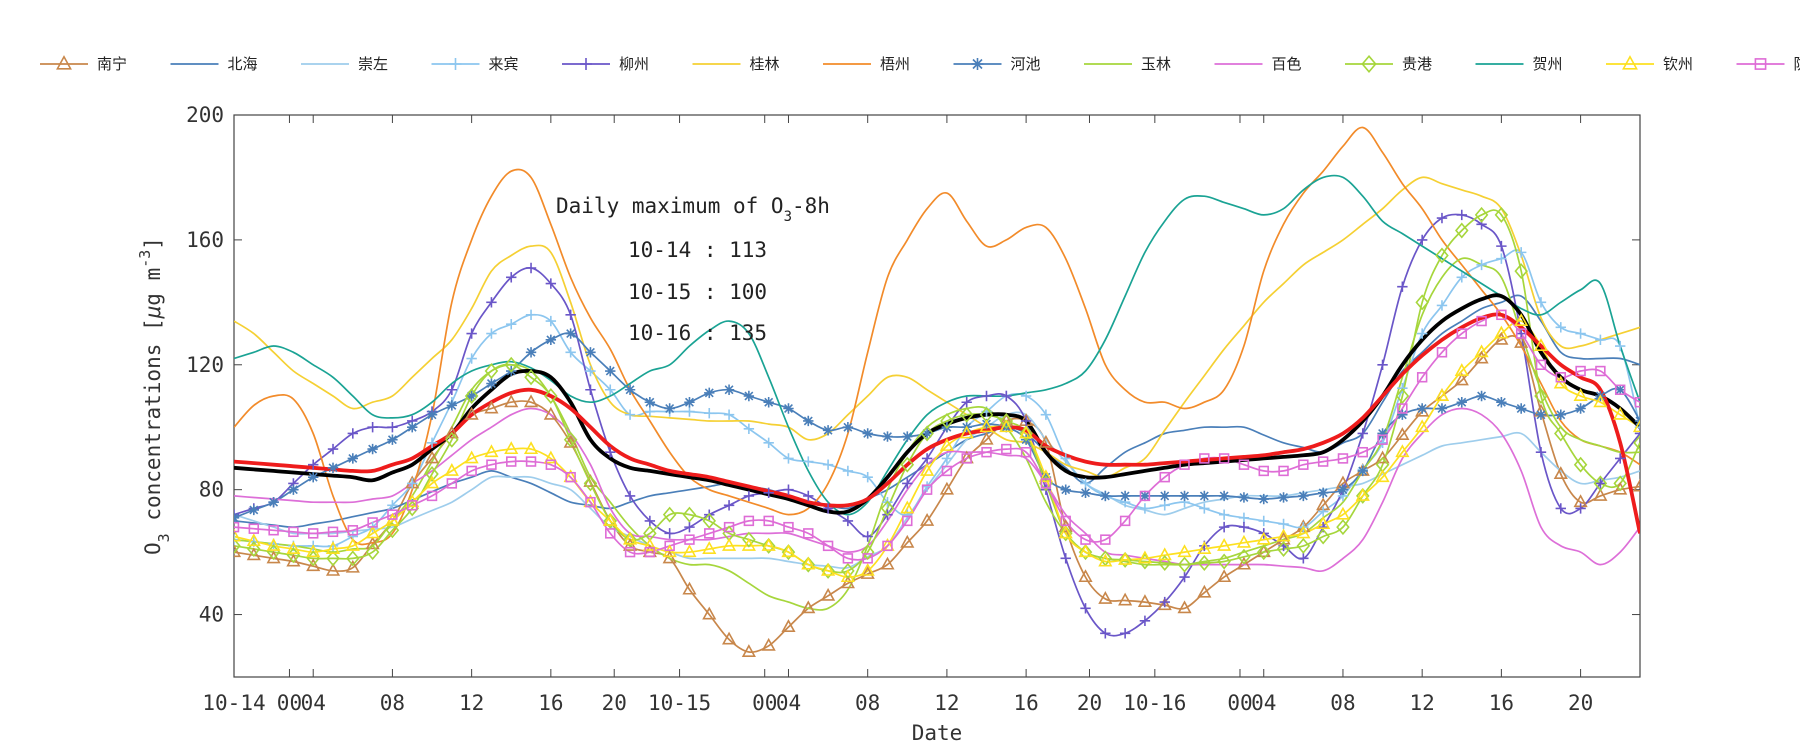 The width and height of the screenshot is (1800, 750). What do you see at coordinates (697, 250) in the screenshot?
I see `annotation-line-1: 10-14 : 113` at bounding box center [697, 250].